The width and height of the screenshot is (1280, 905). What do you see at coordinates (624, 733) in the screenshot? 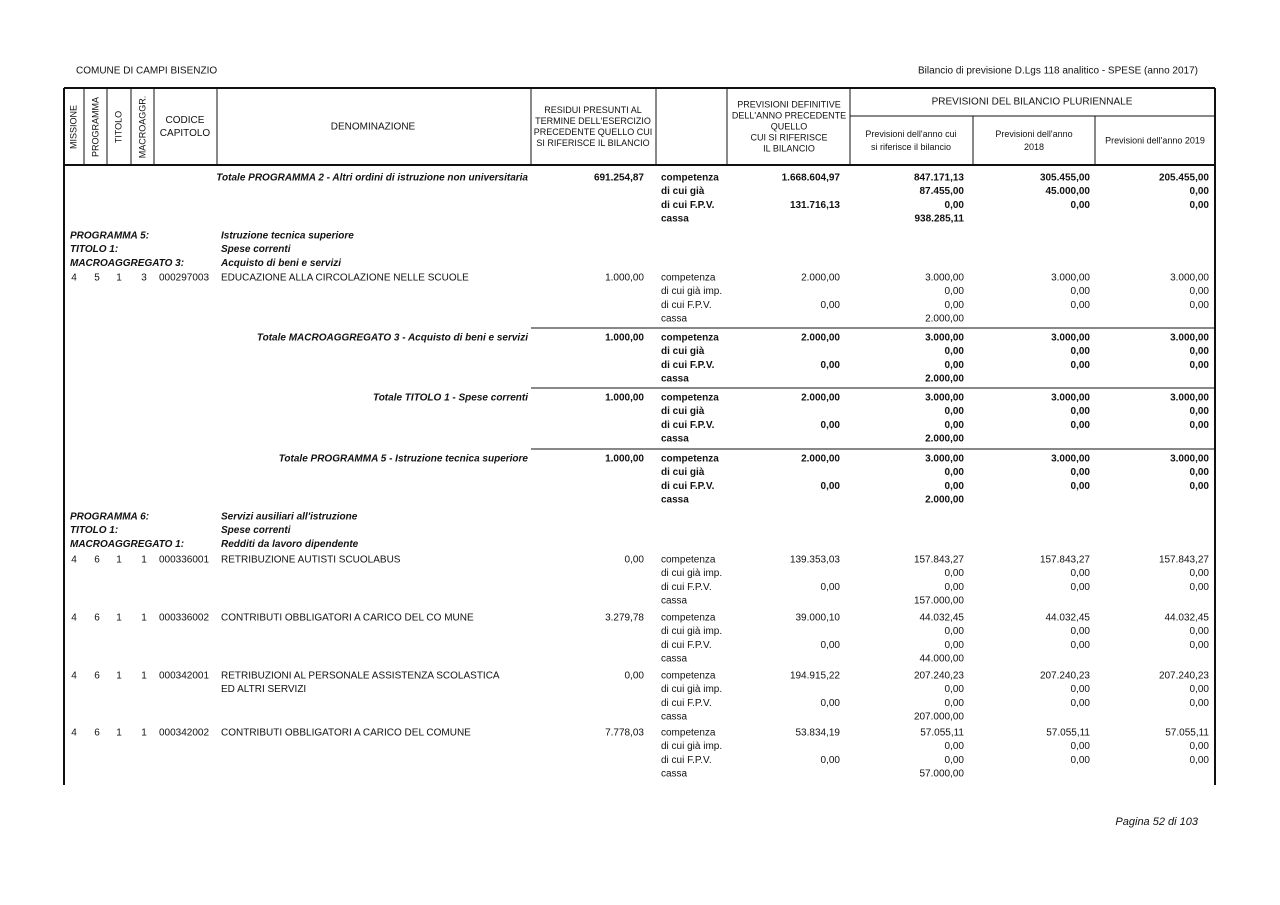
I see `residui: 7.778,03` at bounding box center [624, 733].